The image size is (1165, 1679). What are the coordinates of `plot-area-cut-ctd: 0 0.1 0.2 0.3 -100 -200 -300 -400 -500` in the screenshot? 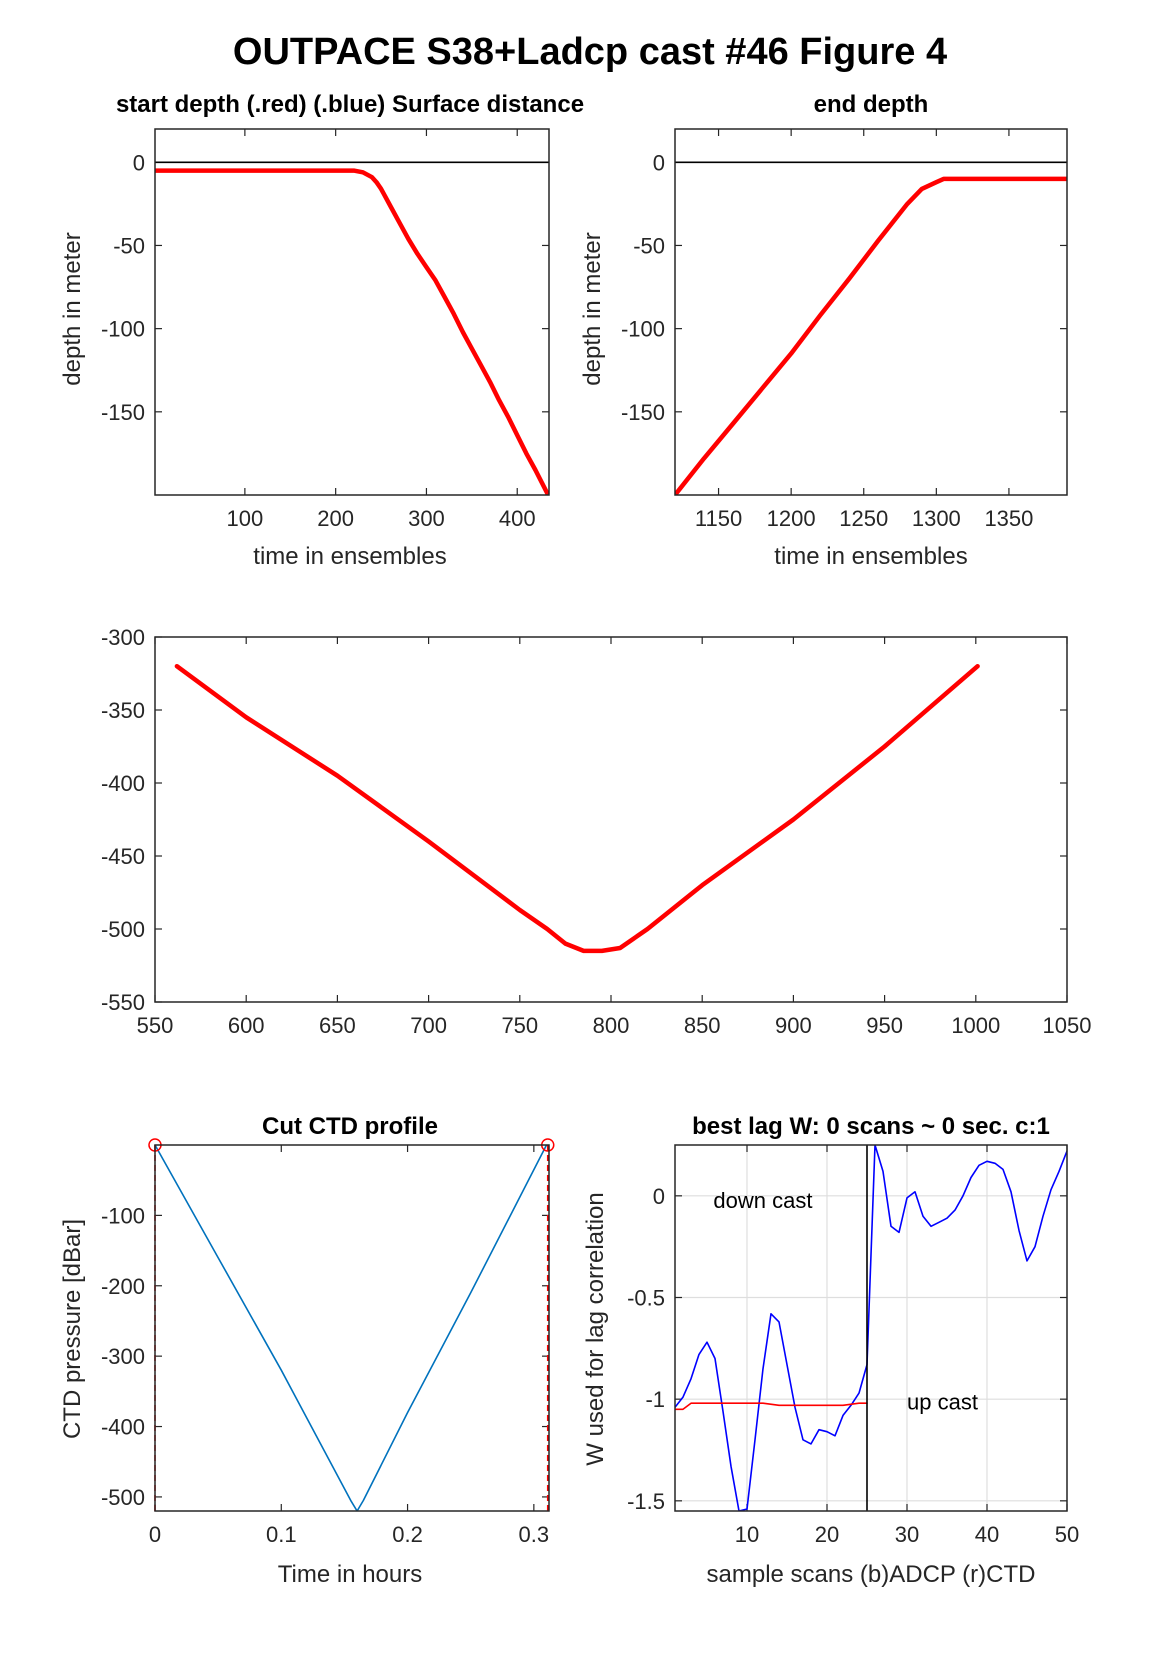 It's located at (328, 1342).